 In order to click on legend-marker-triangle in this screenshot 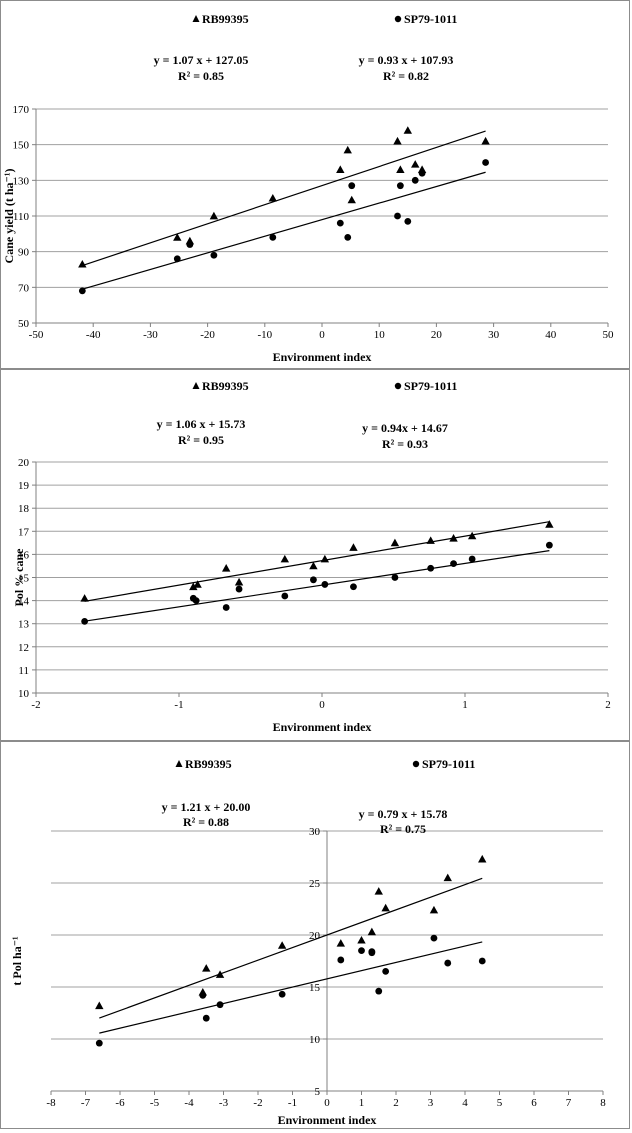, I will do `click(196, 18)`.